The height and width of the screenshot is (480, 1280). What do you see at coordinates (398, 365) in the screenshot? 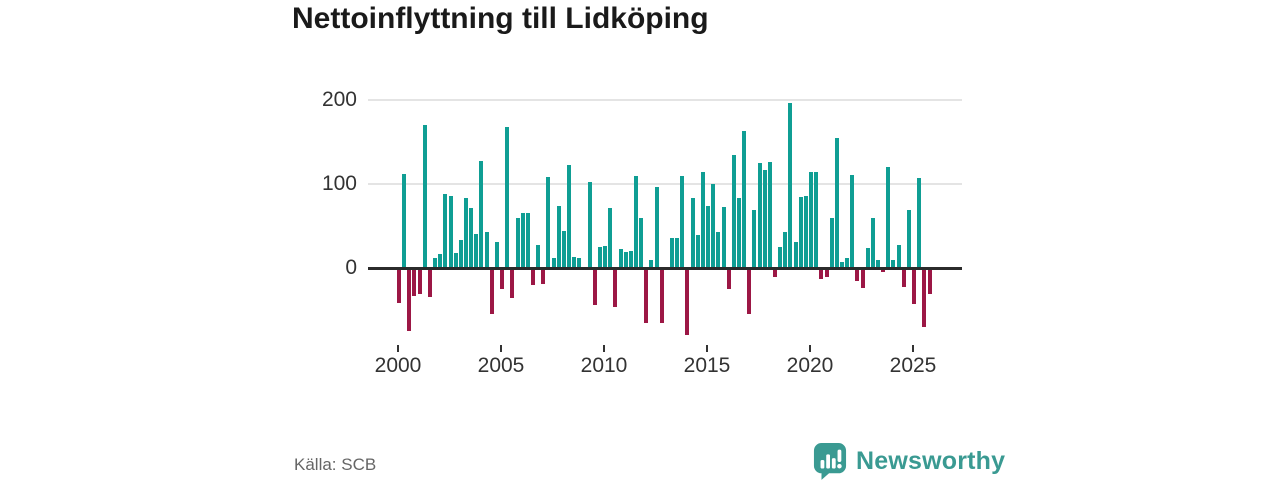
I see `x-axis-tick-label: 2000` at bounding box center [398, 365].